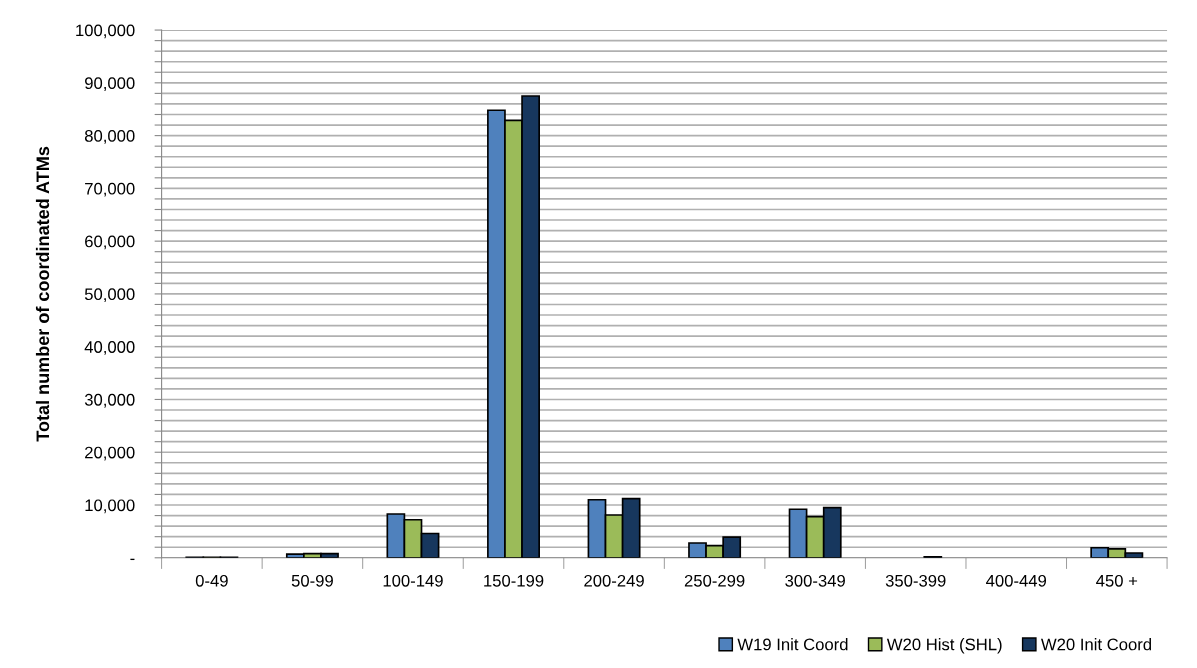 Image resolution: width=1197 pixels, height=668 pixels. I want to click on x-tick-label: 100-149, so click(413, 580).